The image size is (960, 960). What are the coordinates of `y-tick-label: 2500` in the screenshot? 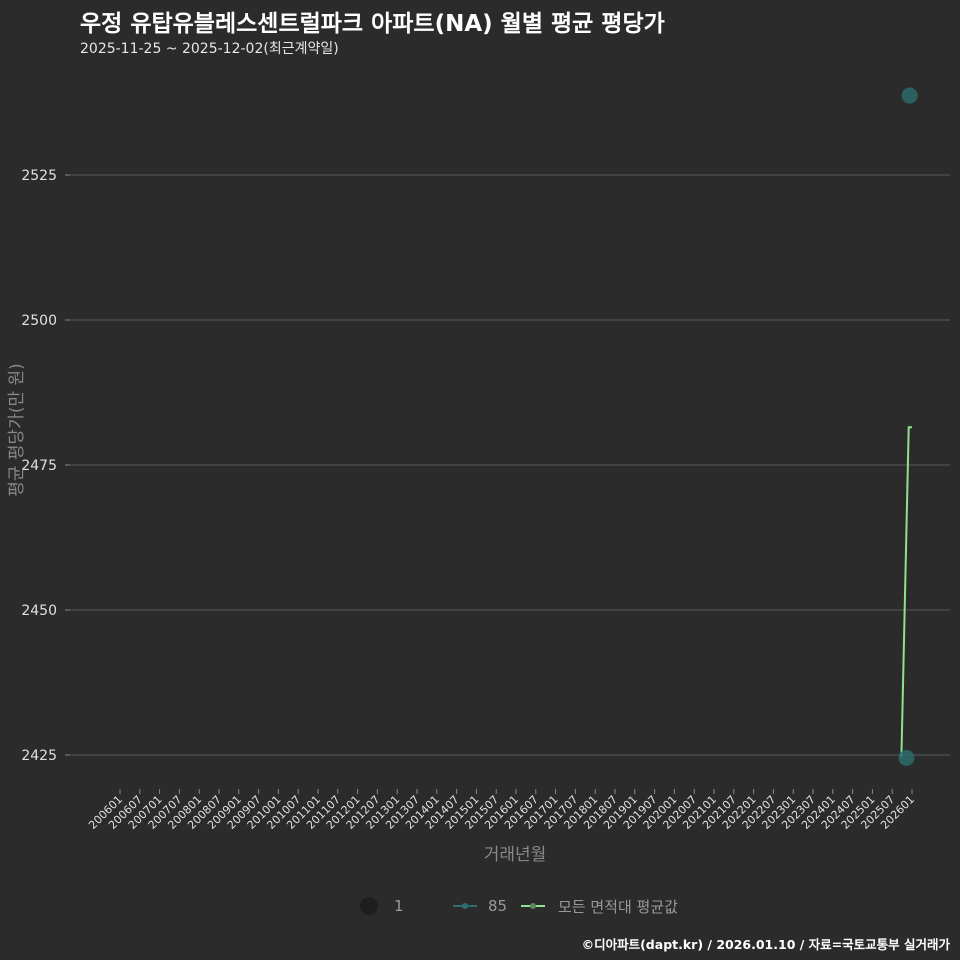 It's located at (39, 321).